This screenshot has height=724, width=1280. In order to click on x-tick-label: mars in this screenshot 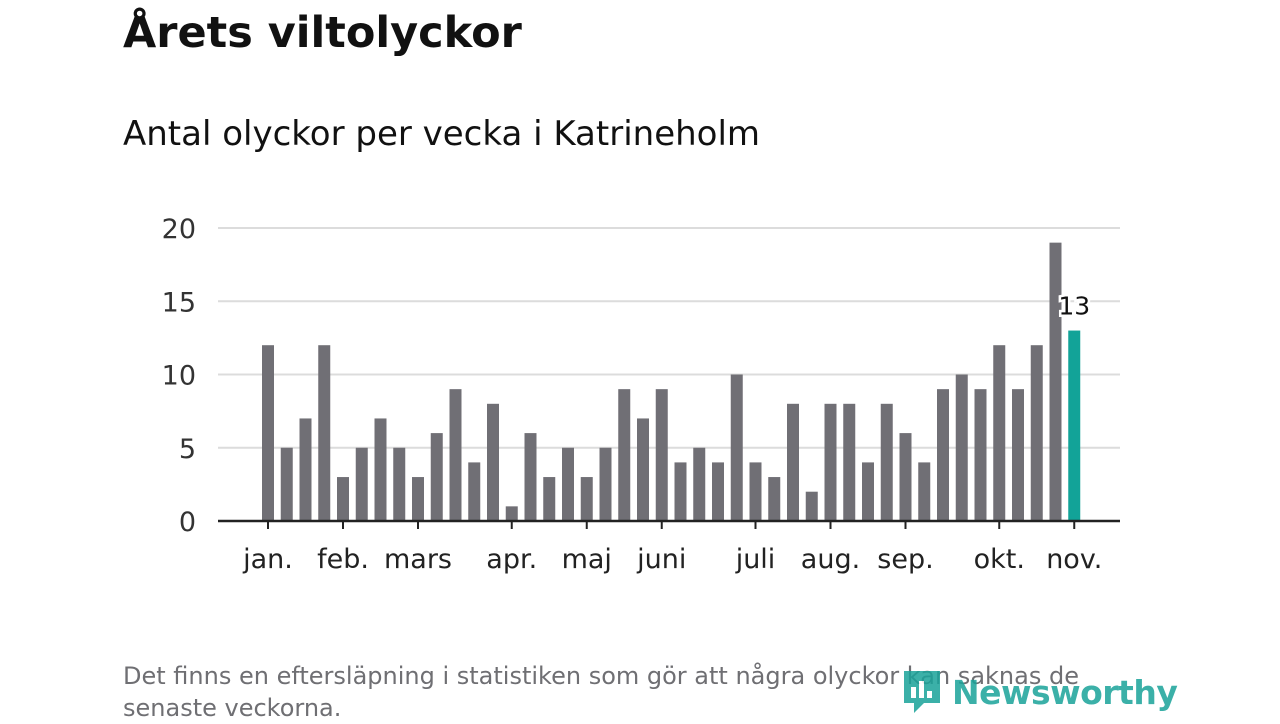, I will do `click(418, 559)`.